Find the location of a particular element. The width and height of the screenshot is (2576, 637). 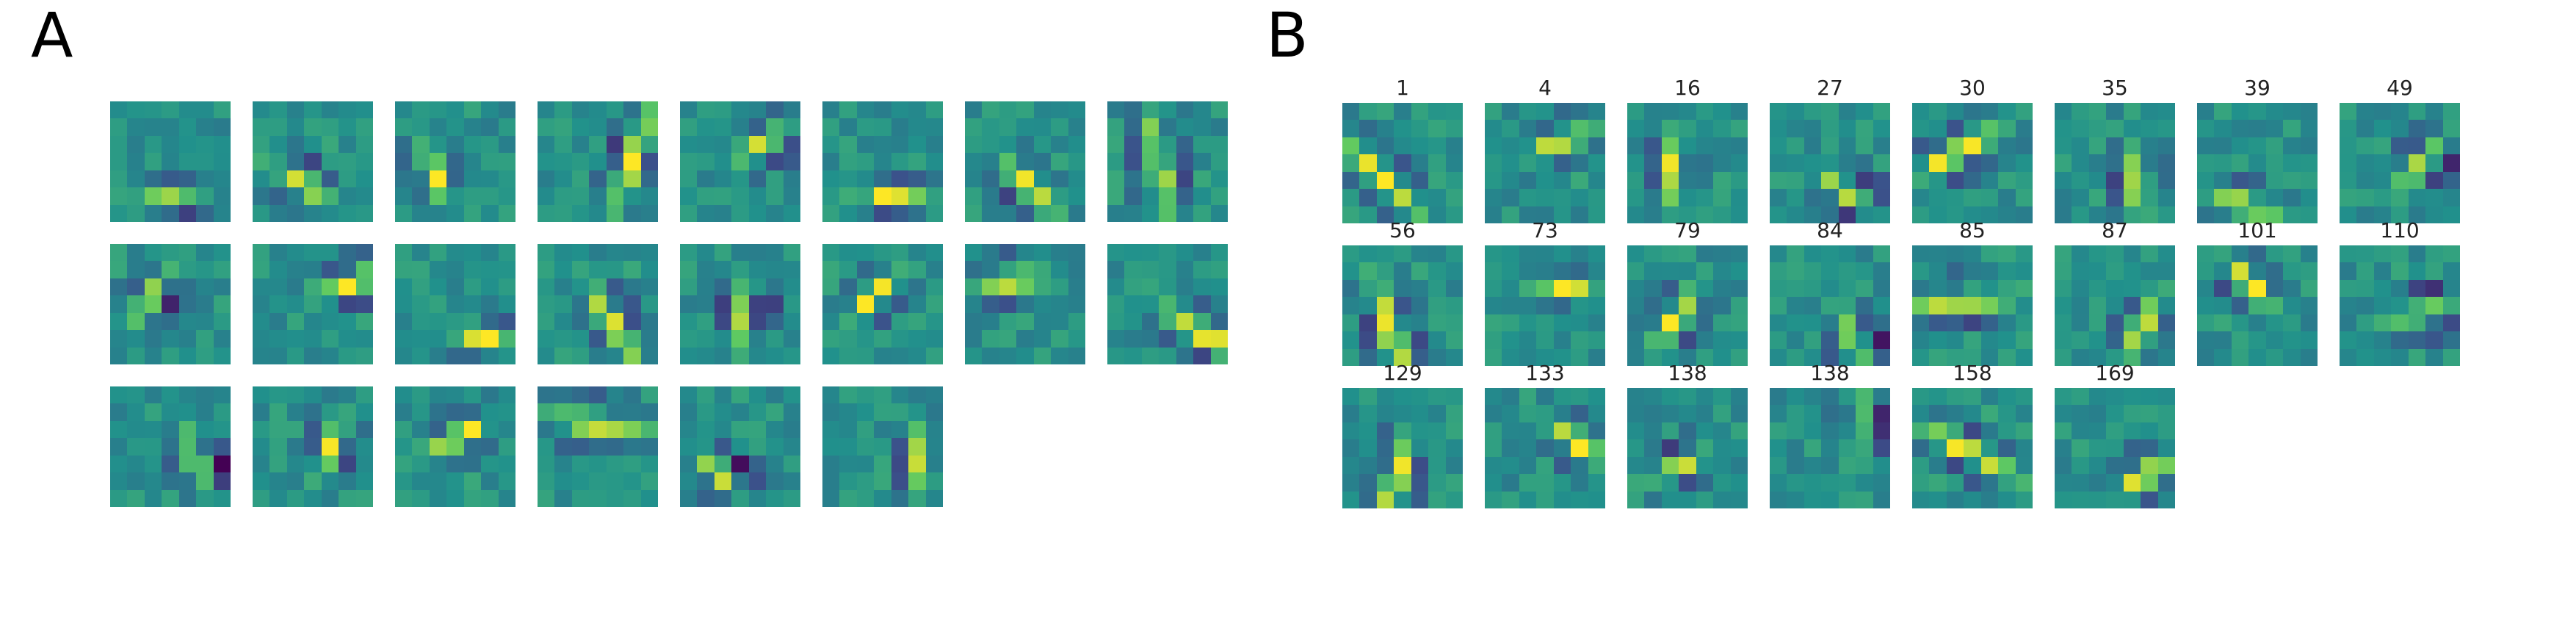

filter-index-label: 30 is located at coordinates (1972, 88).